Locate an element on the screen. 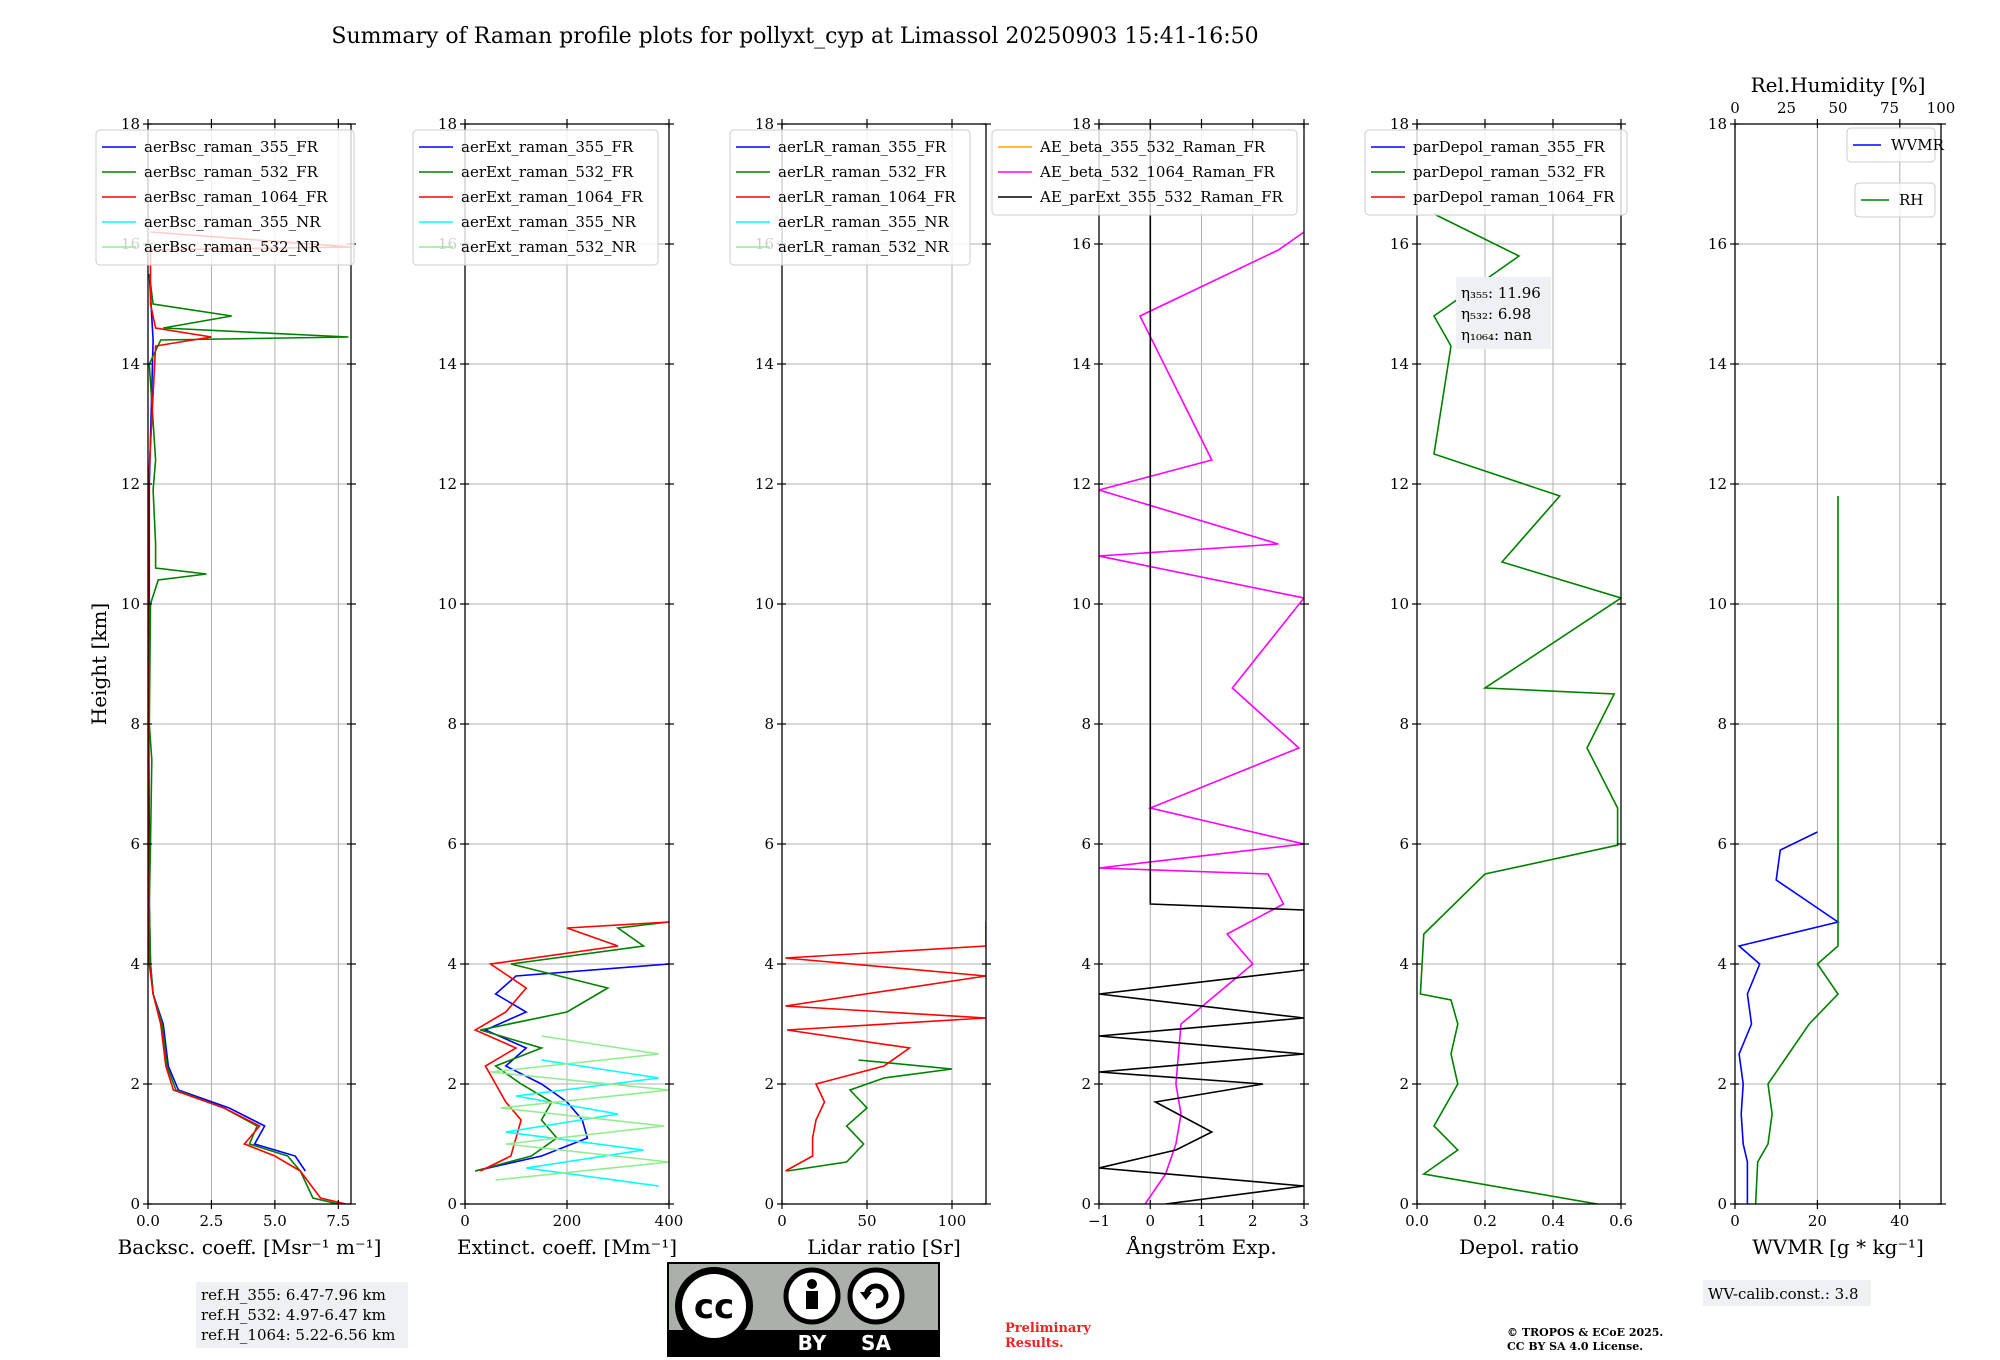 The image size is (2000, 1360). xlabel-lr: Lidar ratio [Sr] is located at coordinates (884, 1247).